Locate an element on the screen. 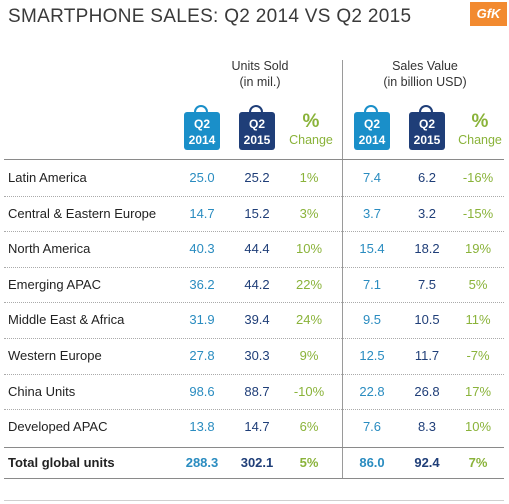 The width and height of the screenshot is (509, 504). cell-value-change: -15% is located at coordinates (478, 213).